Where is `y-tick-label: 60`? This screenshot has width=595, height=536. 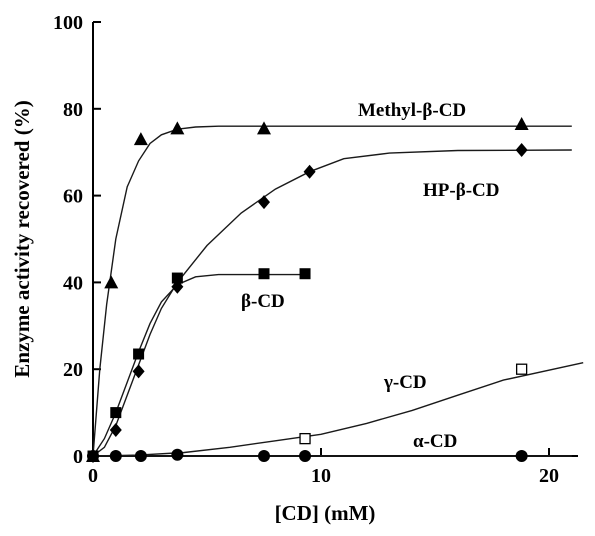
y-tick-label: 60 is located at coordinates (73, 197).